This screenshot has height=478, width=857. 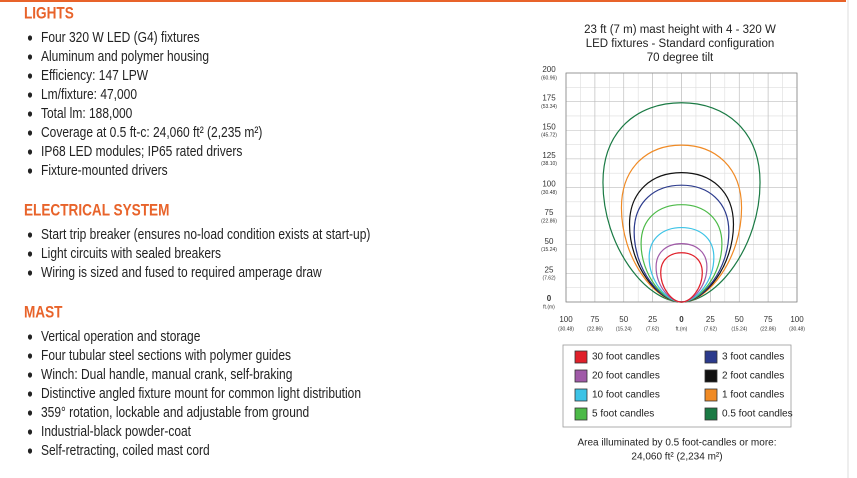 I want to click on y-tick-label: 75, so click(x=549, y=212).